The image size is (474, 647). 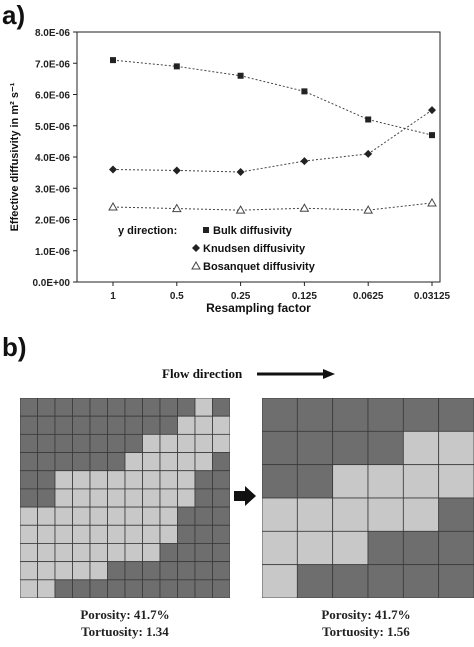 What do you see at coordinates (125, 631) in the screenshot?
I see `tortuosity-original: Tortuosity: 1.34` at bounding box center [125, 631].